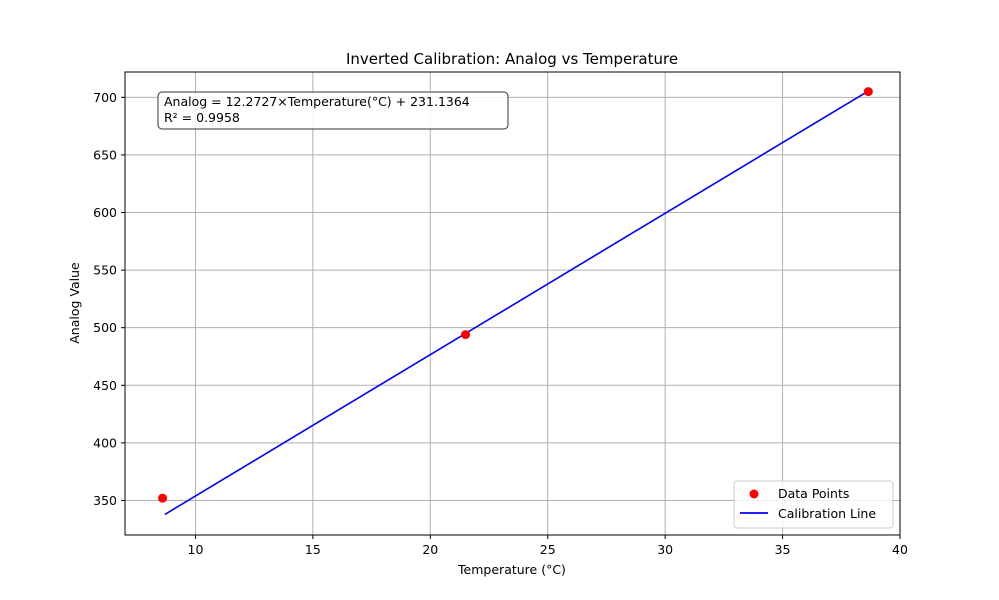  What do you see at coordinates (313, 549) in the screenshot?
I see `x-tick-label: 15` at bounding box center [313, 549].